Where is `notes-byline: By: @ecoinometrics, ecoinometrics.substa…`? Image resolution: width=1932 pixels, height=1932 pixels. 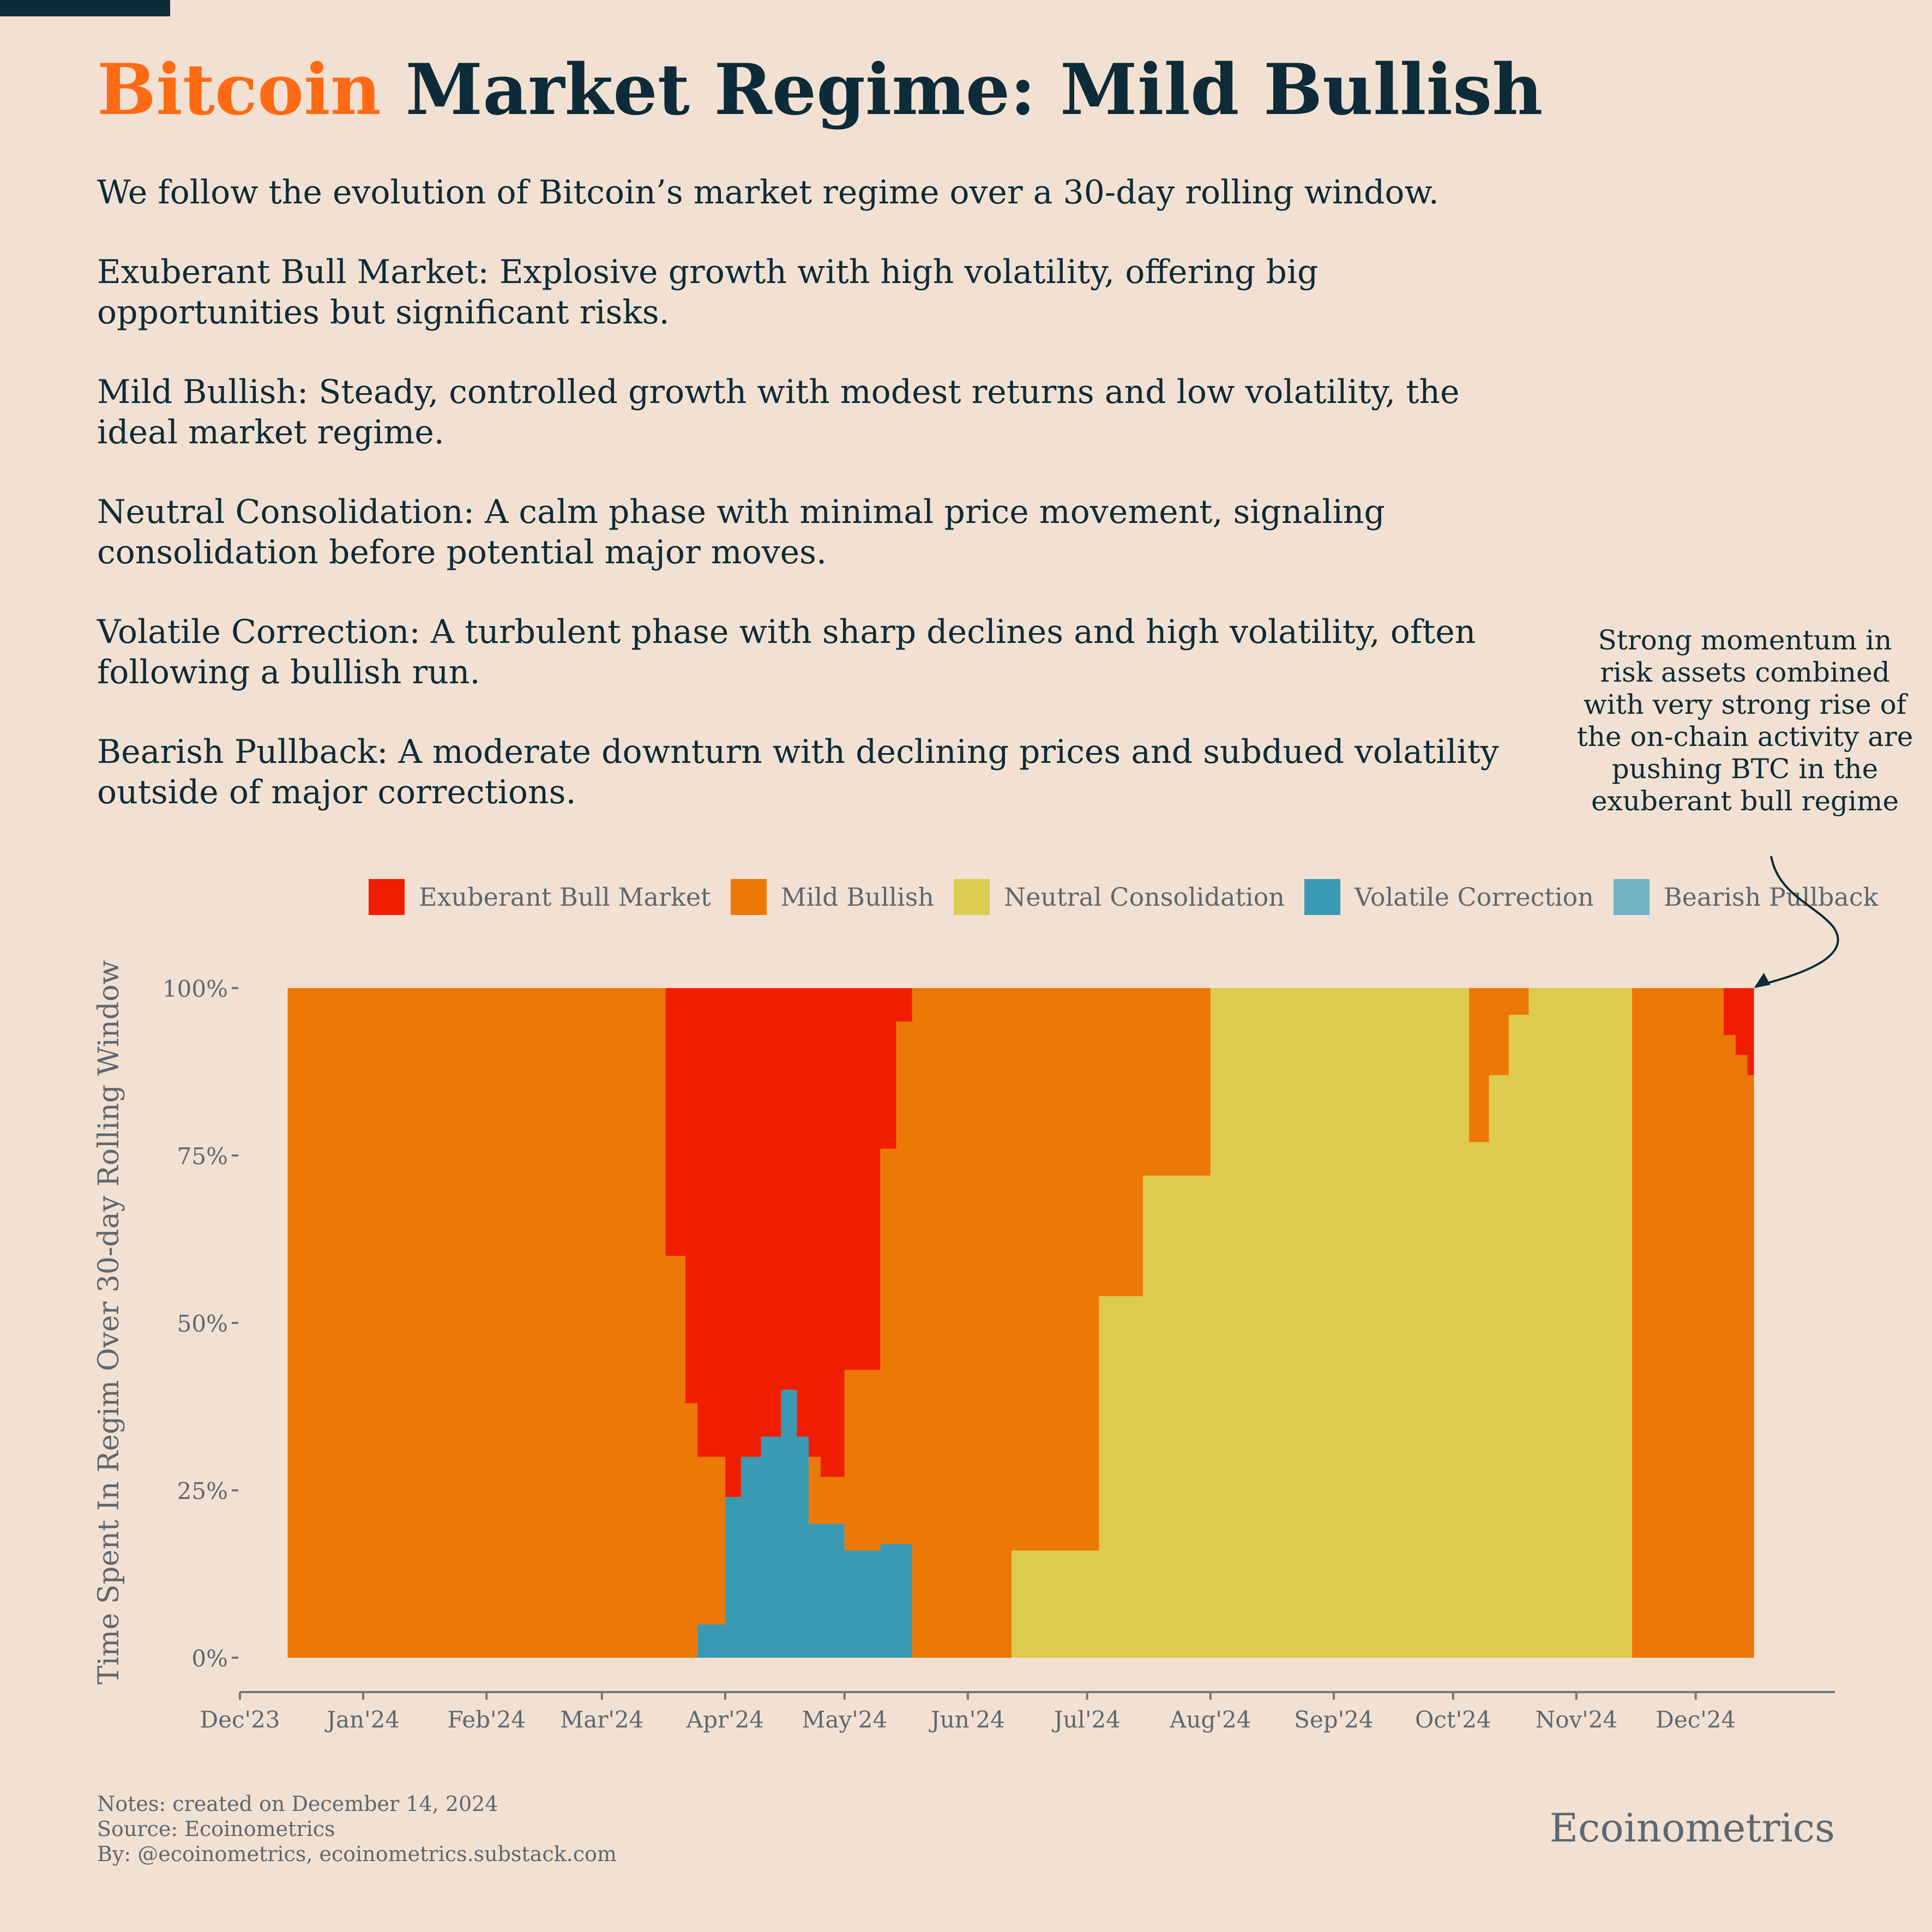
notes-byline: By: @ecoinometrics, ecoinometrics.substa… is located at coordinates (357, 1854).